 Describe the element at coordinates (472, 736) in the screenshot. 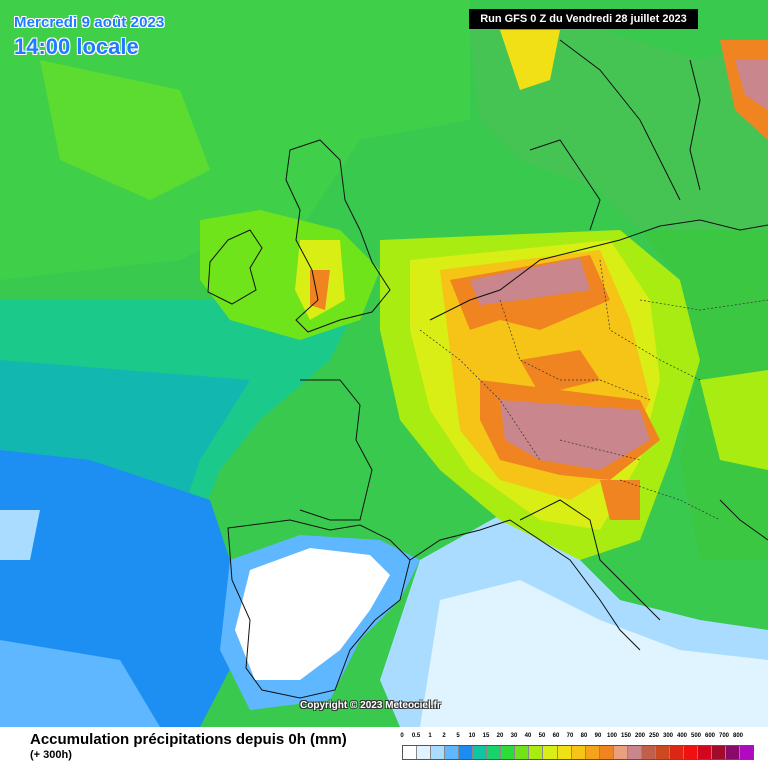

I see `scale-label: 10` at that location.